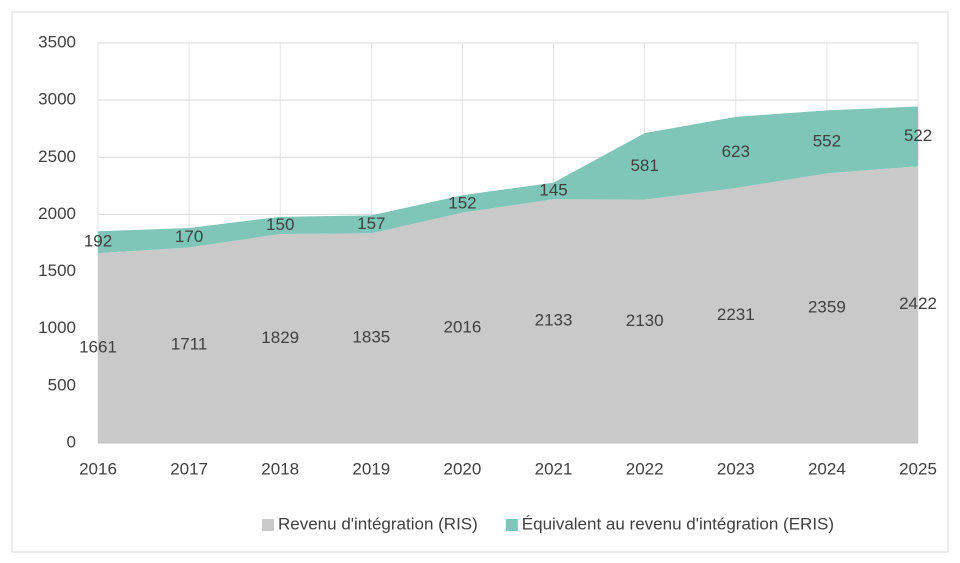 This screenshot has height=563, width=960. Describe the element at coordinates (57, 327) in the screenshot. I see `y-tick-label: 1000` at that location.